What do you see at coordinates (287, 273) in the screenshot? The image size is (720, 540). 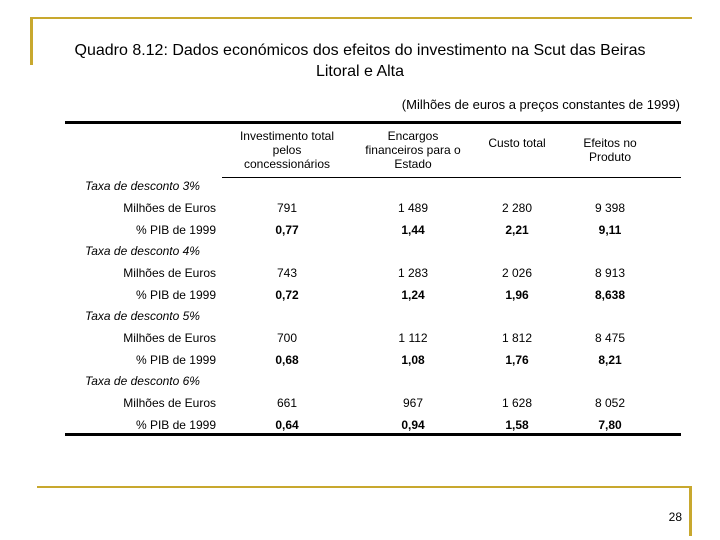 I see `table-cell: 743` at bounding box center [287, 273].